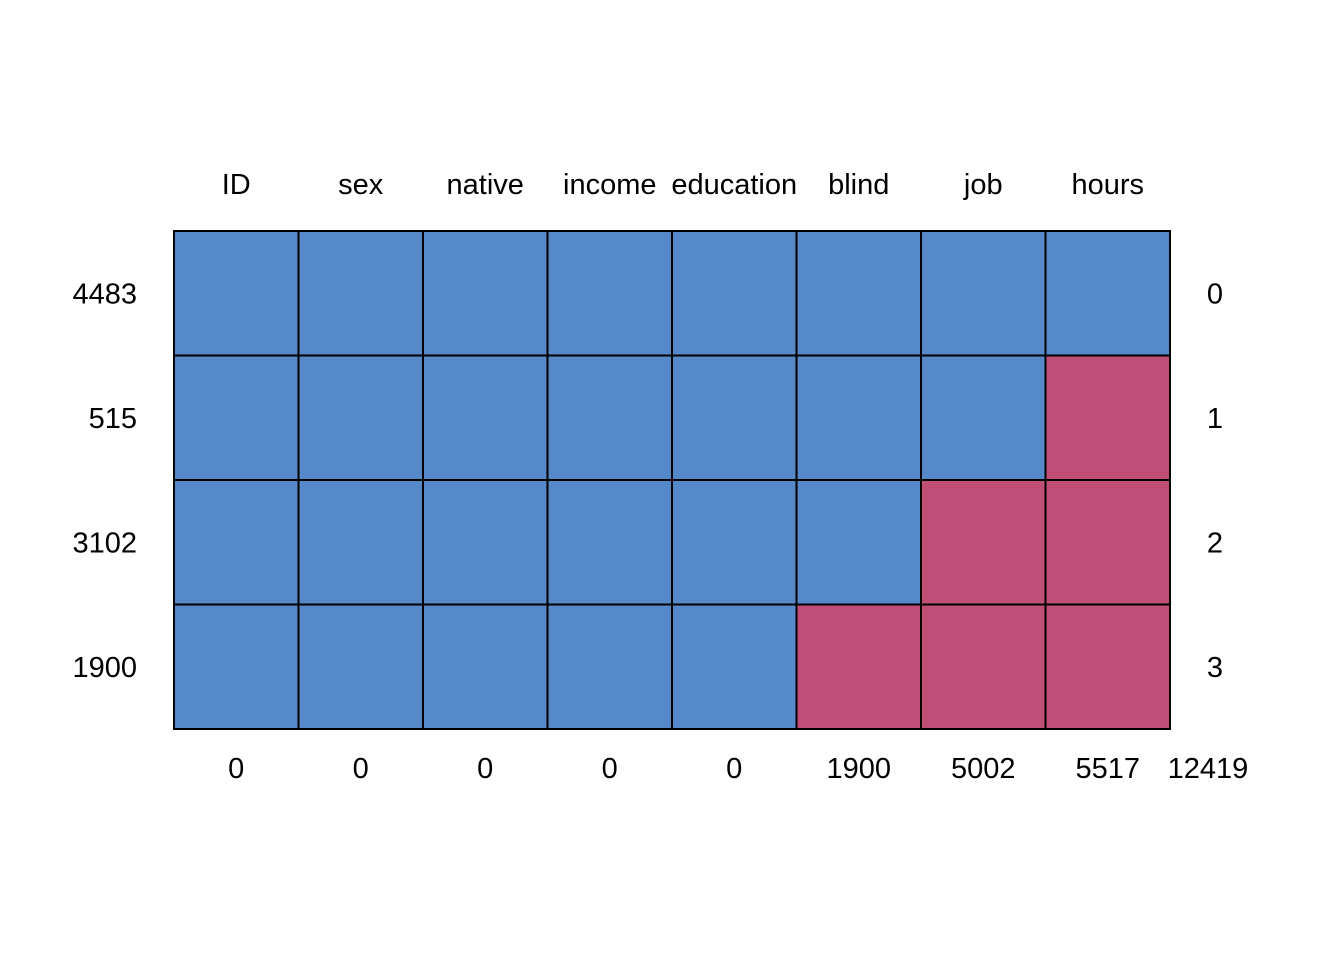 The image size is (1344, 960). What do you see at coordinates (360, 542) in the screenshot?
I see `observed-cell-r2-sex` at bounding box center [360, 542].